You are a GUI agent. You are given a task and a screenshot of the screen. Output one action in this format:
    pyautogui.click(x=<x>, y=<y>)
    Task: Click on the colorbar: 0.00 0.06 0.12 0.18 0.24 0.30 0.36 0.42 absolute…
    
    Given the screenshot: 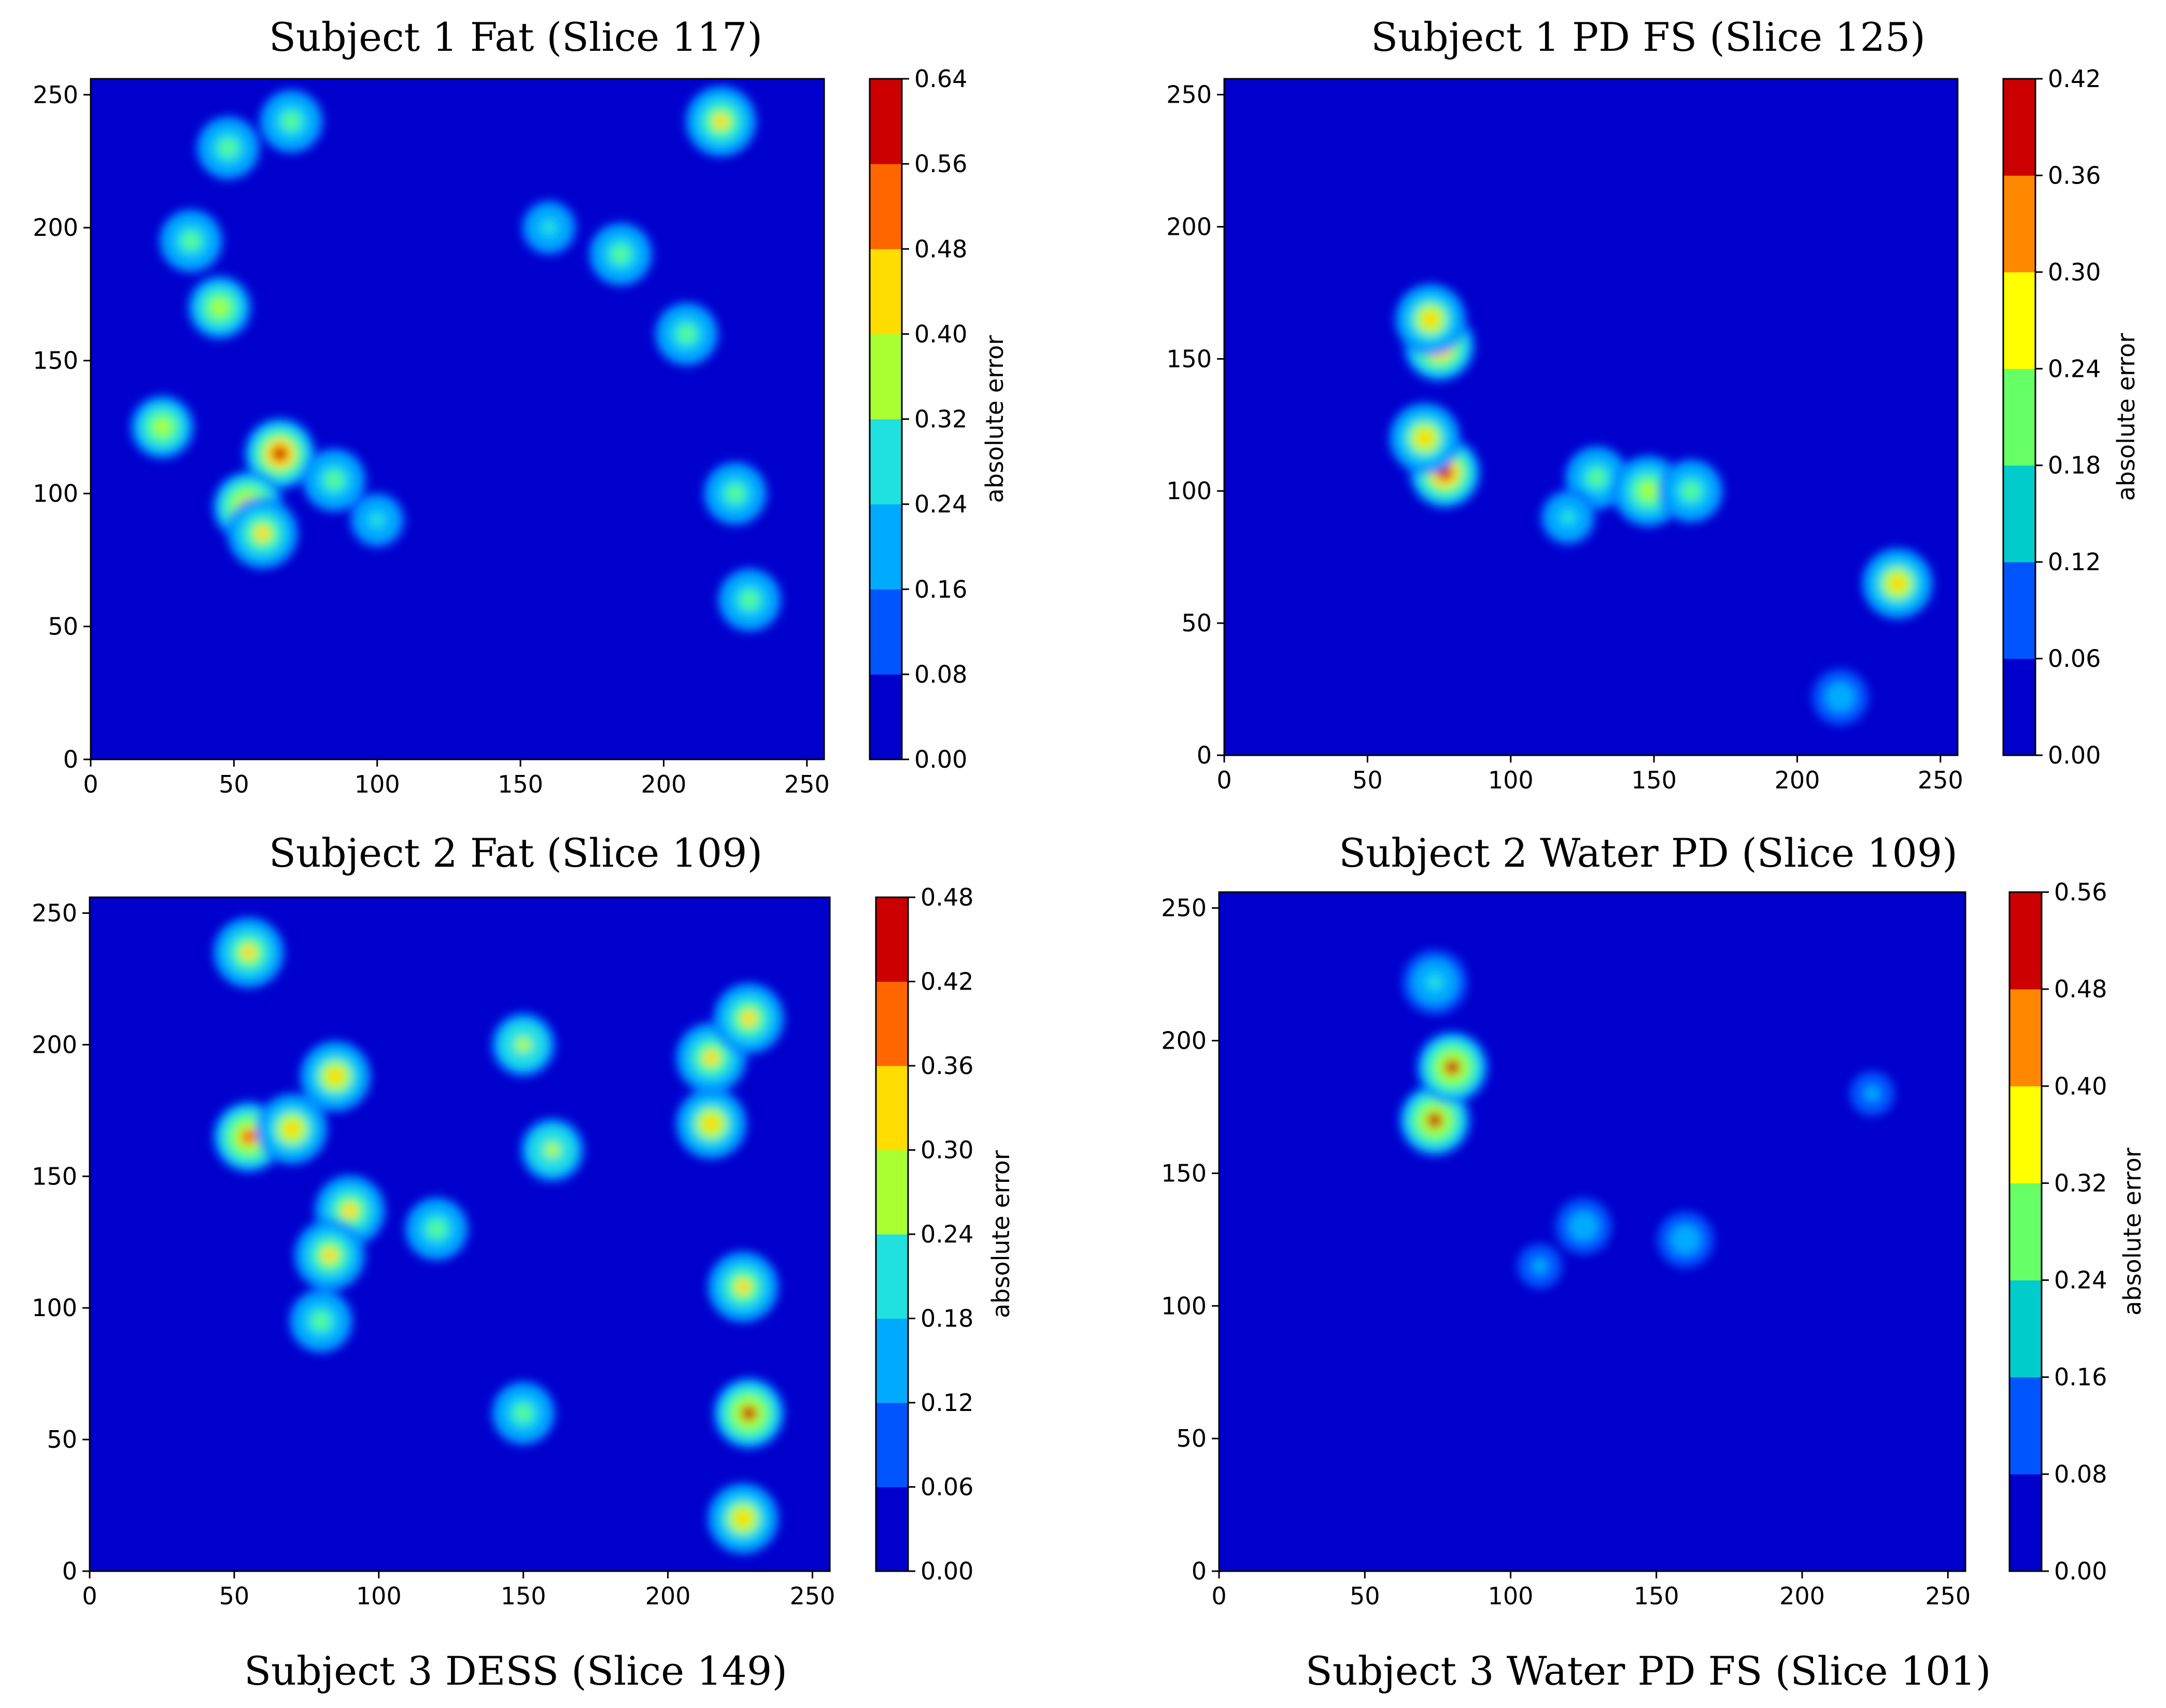 What is the action you would take?
    pyautogui.click(x=2071, y=417)
    